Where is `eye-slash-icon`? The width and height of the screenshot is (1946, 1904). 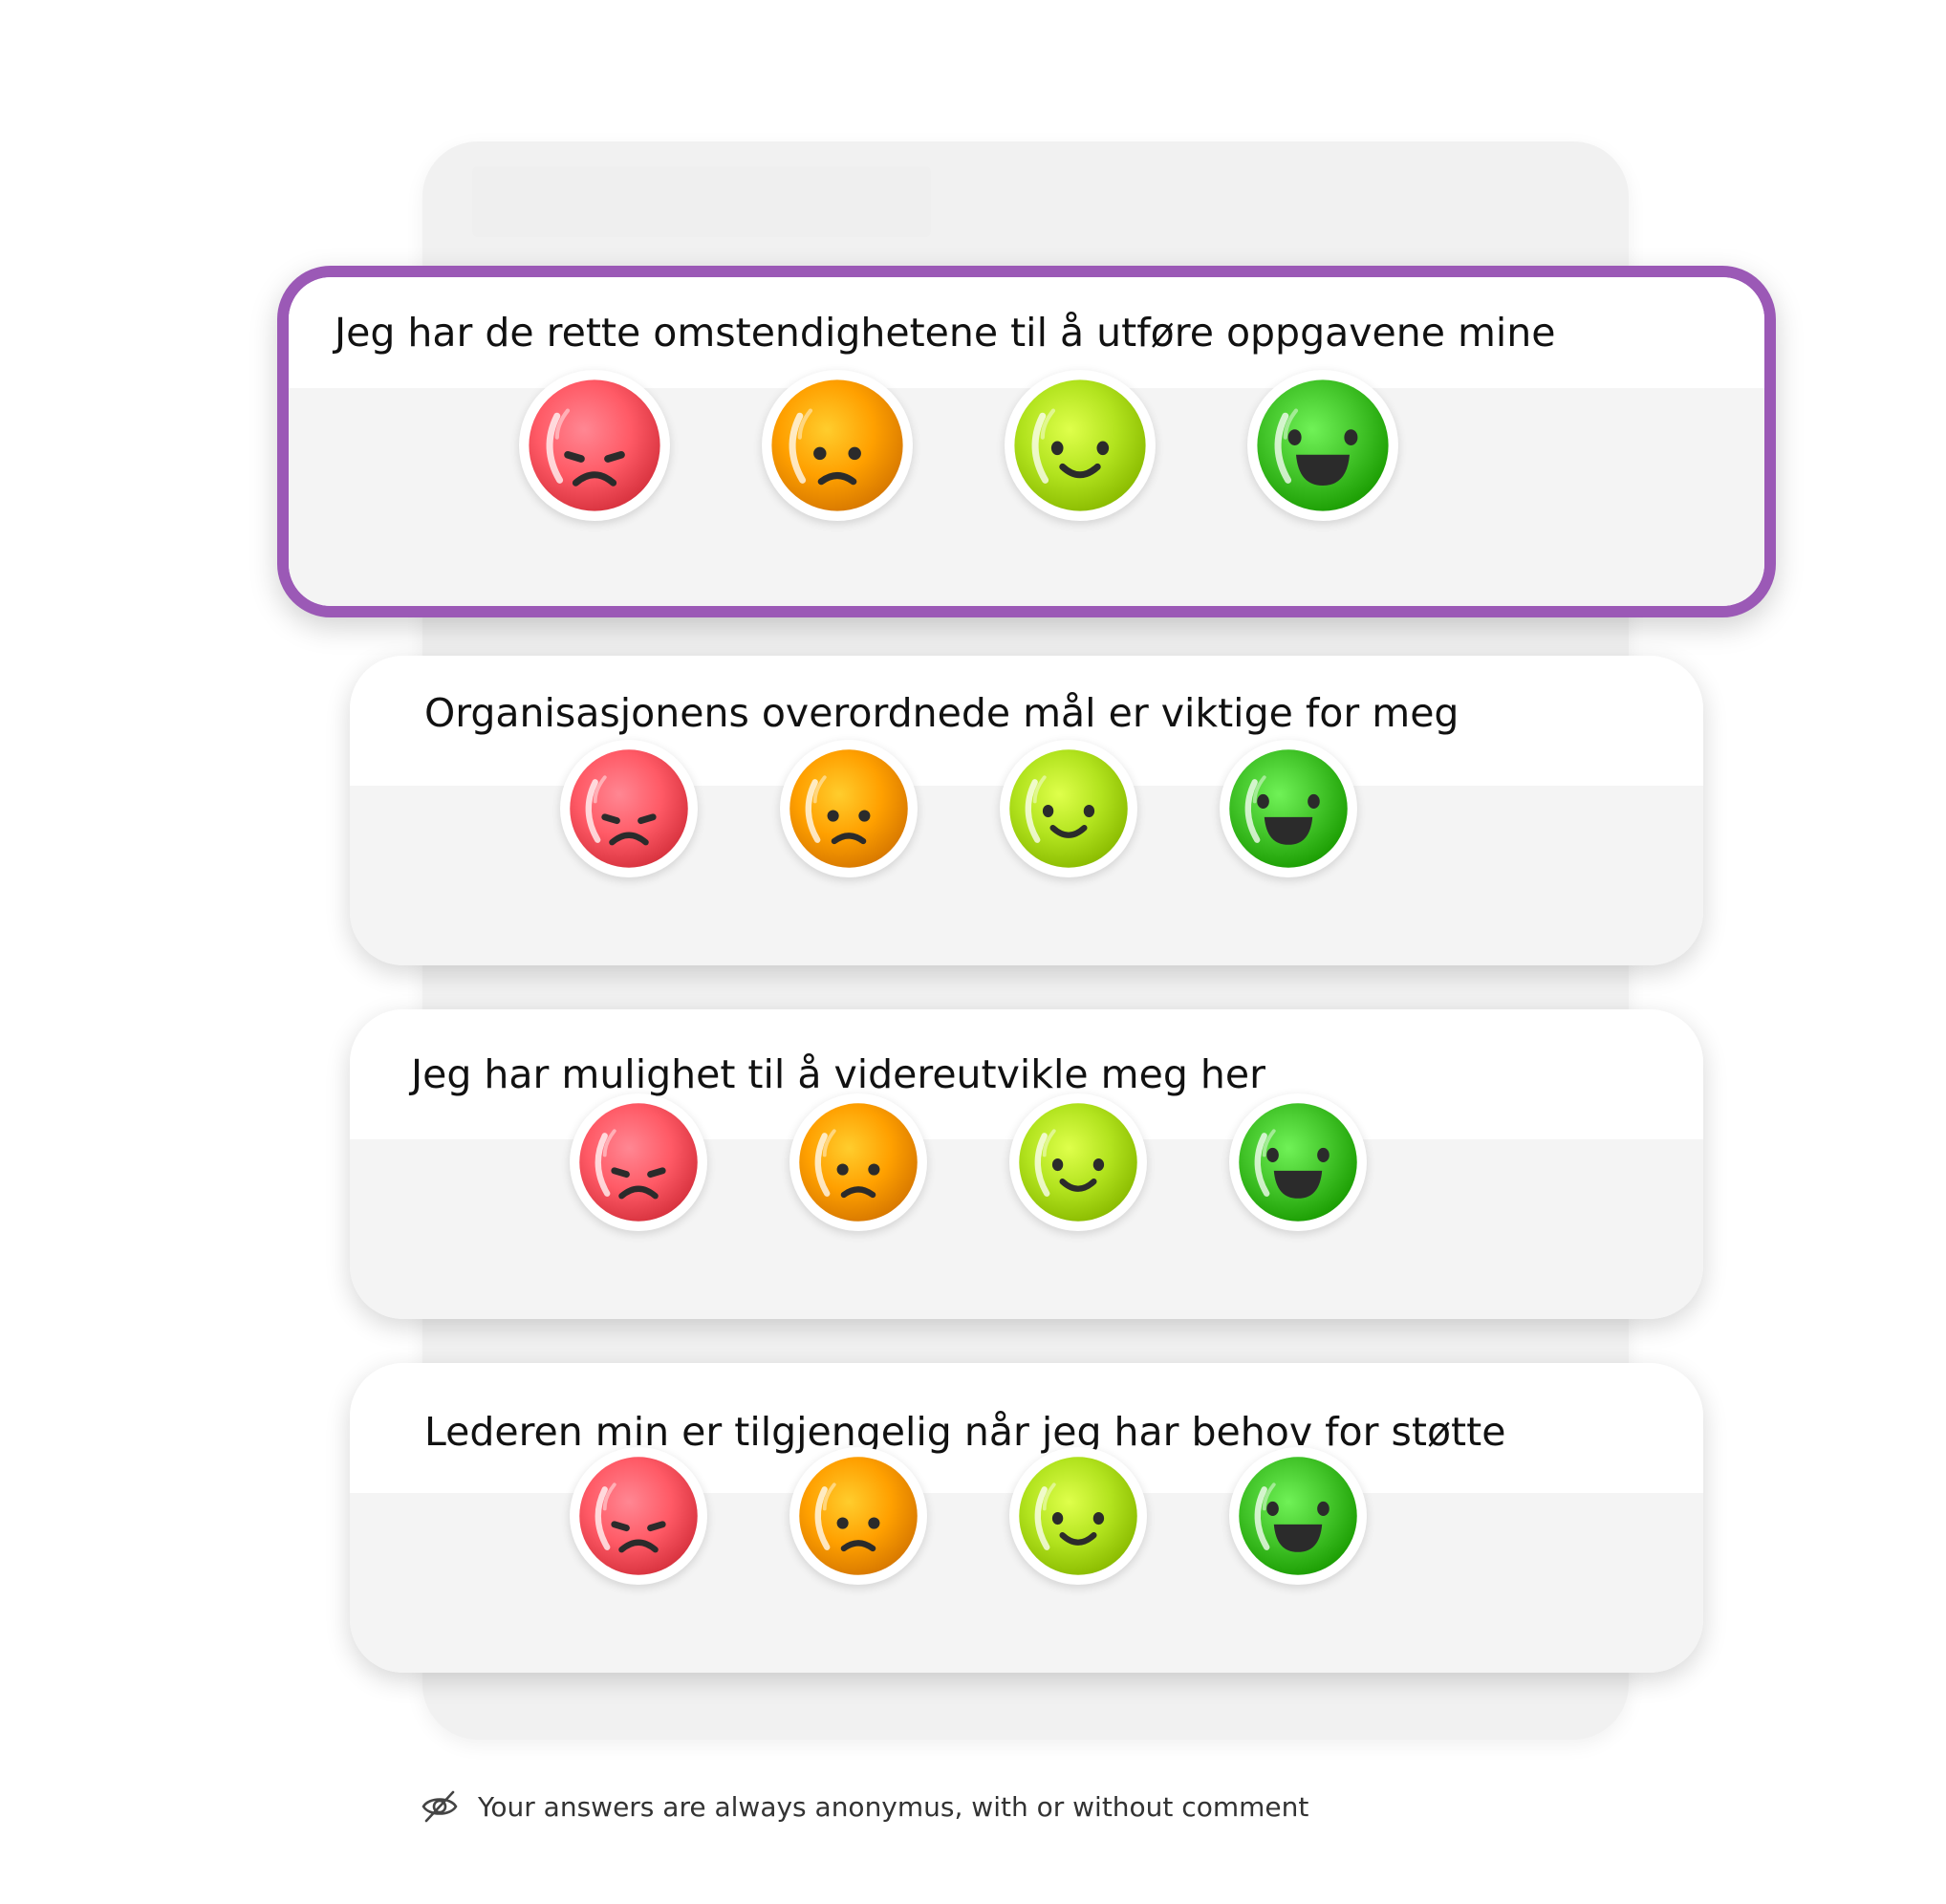 eye-slash-icon is located at coordinates (440, 1806).